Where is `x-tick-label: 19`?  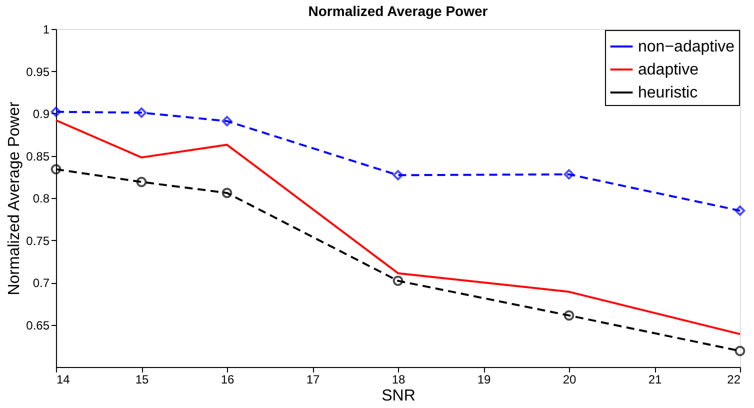
x-tick-label: 19 is located at coordinates (484, 379).